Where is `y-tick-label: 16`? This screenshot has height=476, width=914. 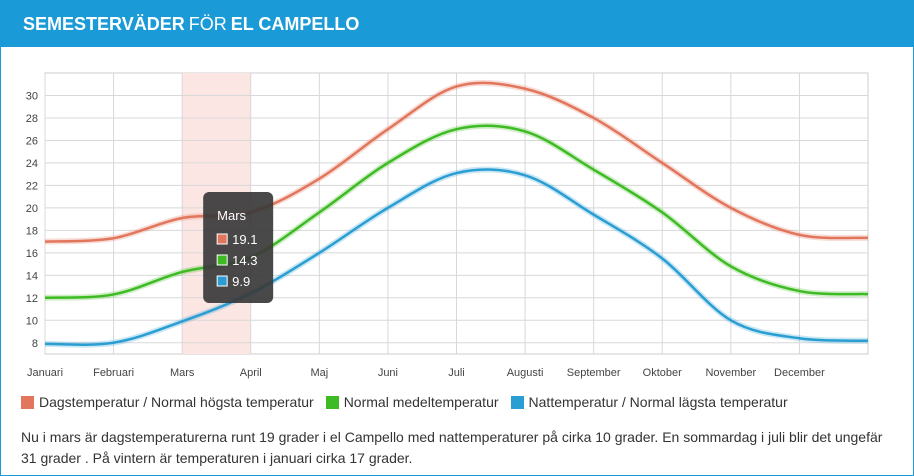
y-tick-label: 16 is located at coordinates (32, 254).